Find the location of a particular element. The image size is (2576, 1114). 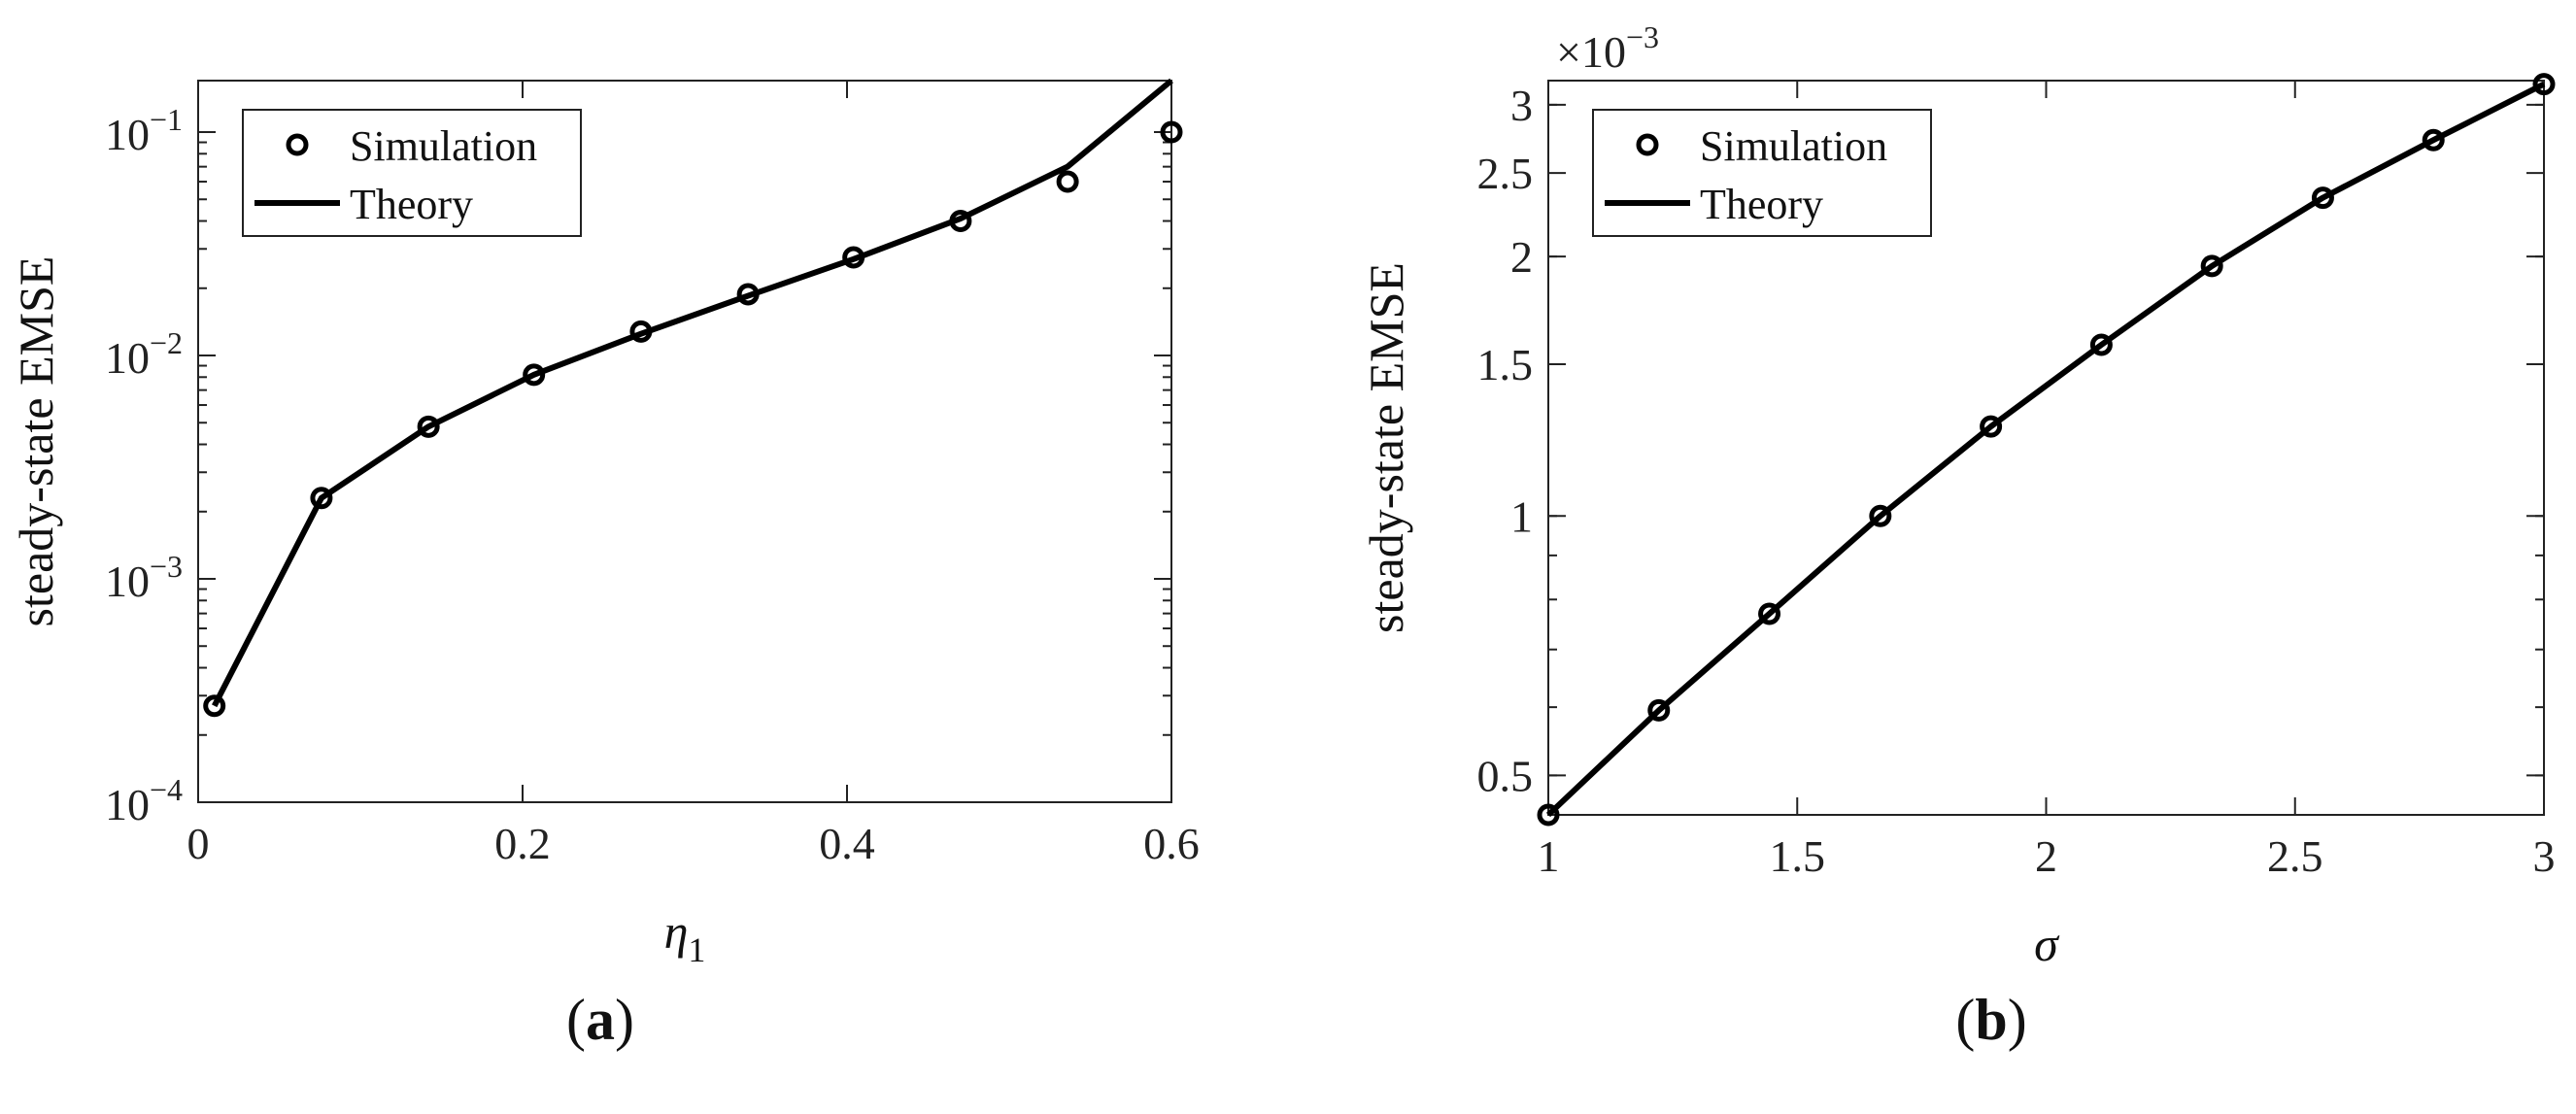

x-tick-label: 3 is located at coordinates (2544, 856).